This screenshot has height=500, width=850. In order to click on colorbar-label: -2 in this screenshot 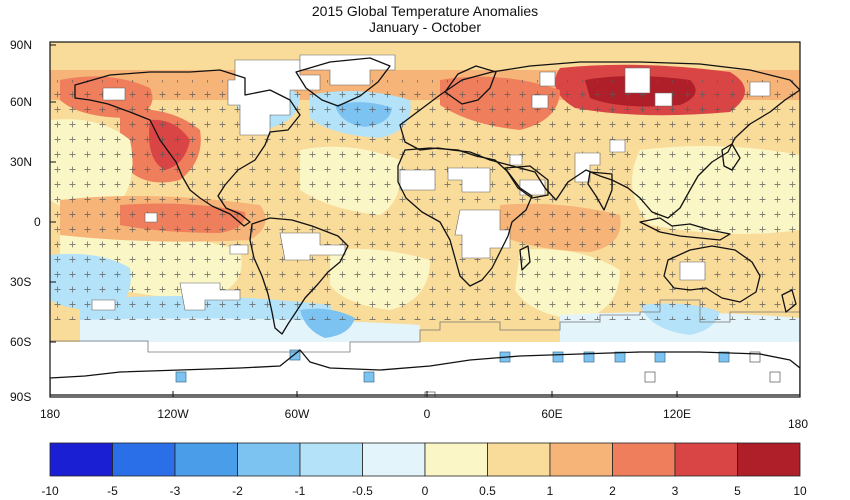, I will do `click(237, 491)`.